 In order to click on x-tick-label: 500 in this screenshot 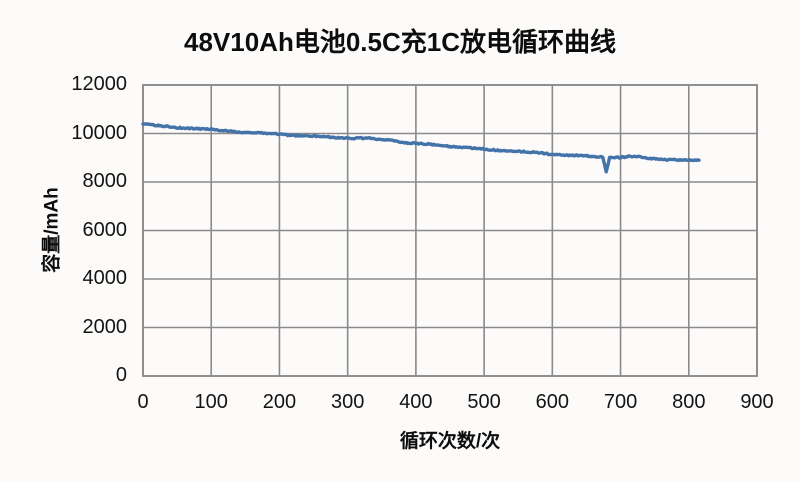, I will do `click(484, 402)`.